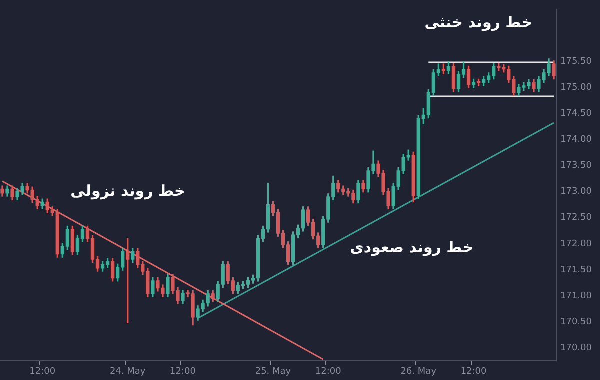 The height and width of the screenshot is (380, 600). Describe the element at coordinates (128, 371) in the screenshot. I see `x-tick-label: 24. May` at that location.